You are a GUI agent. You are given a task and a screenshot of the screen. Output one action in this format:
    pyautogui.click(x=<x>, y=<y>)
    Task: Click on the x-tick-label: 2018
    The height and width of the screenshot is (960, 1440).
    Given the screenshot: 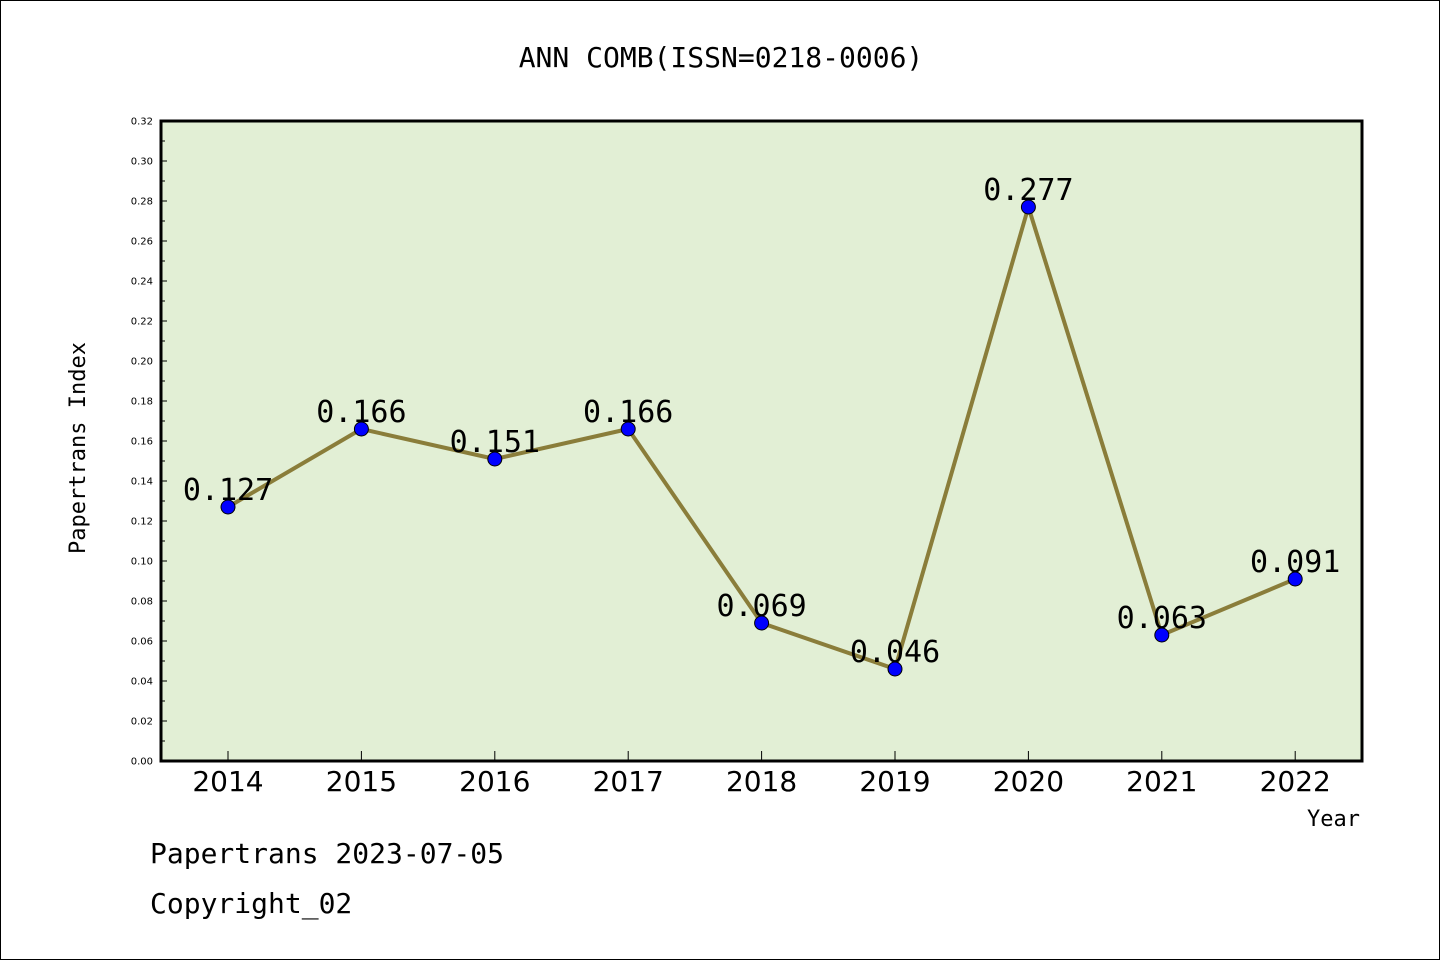 What is the action you would take?
    pyautogui.click(x=761, y=781)
    